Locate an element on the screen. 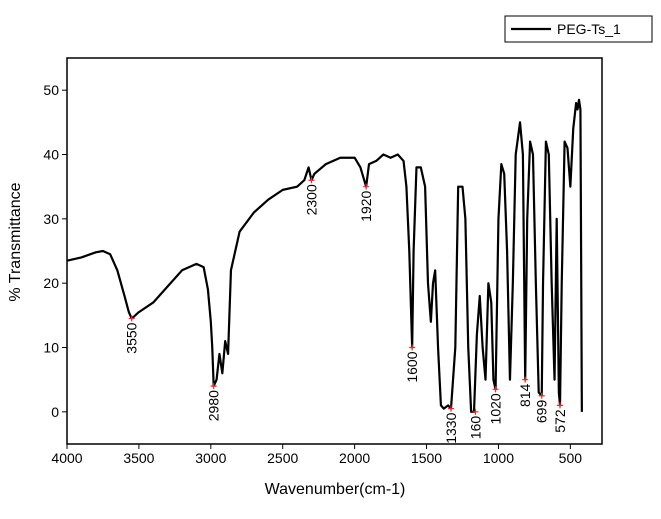 This screenshot has height=519, width=661. peak-label: 814 is located at coordinates (525, 395).